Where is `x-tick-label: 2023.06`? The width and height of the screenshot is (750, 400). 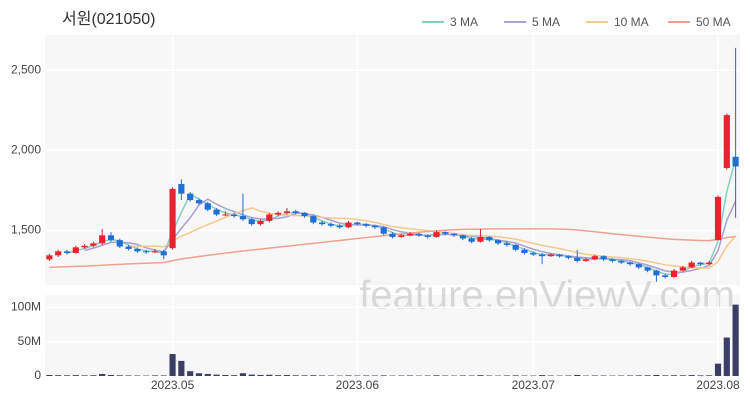
x-tick-label: 2023.06 is located at coordinates (358, 385).